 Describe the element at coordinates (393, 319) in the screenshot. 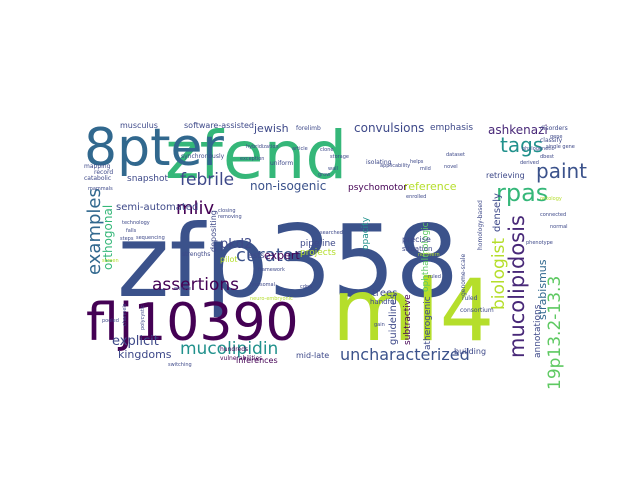

I see `word-cloud-word: guidelines` at that location.